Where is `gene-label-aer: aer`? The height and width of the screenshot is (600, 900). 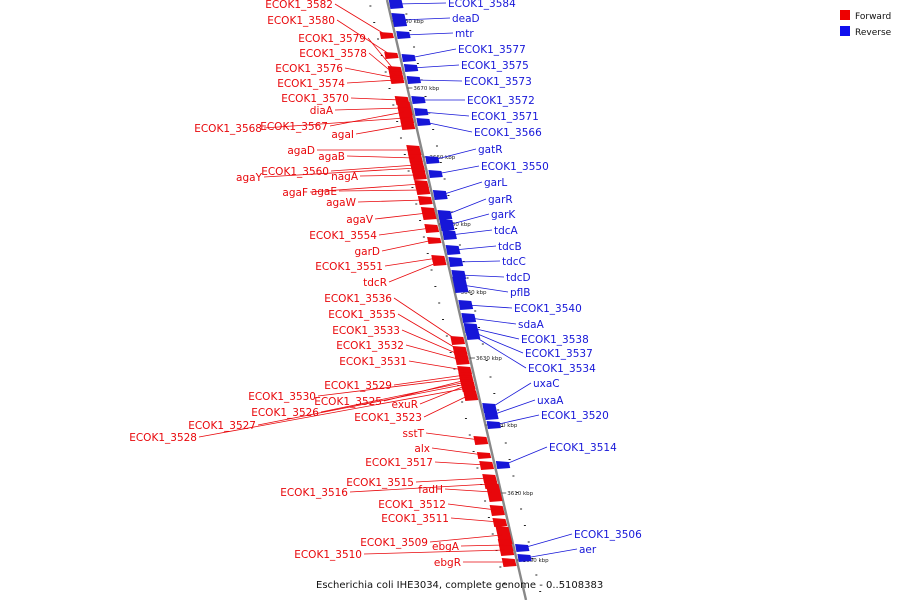
gene-label-aer: aer is located at coordinates (588, 550).